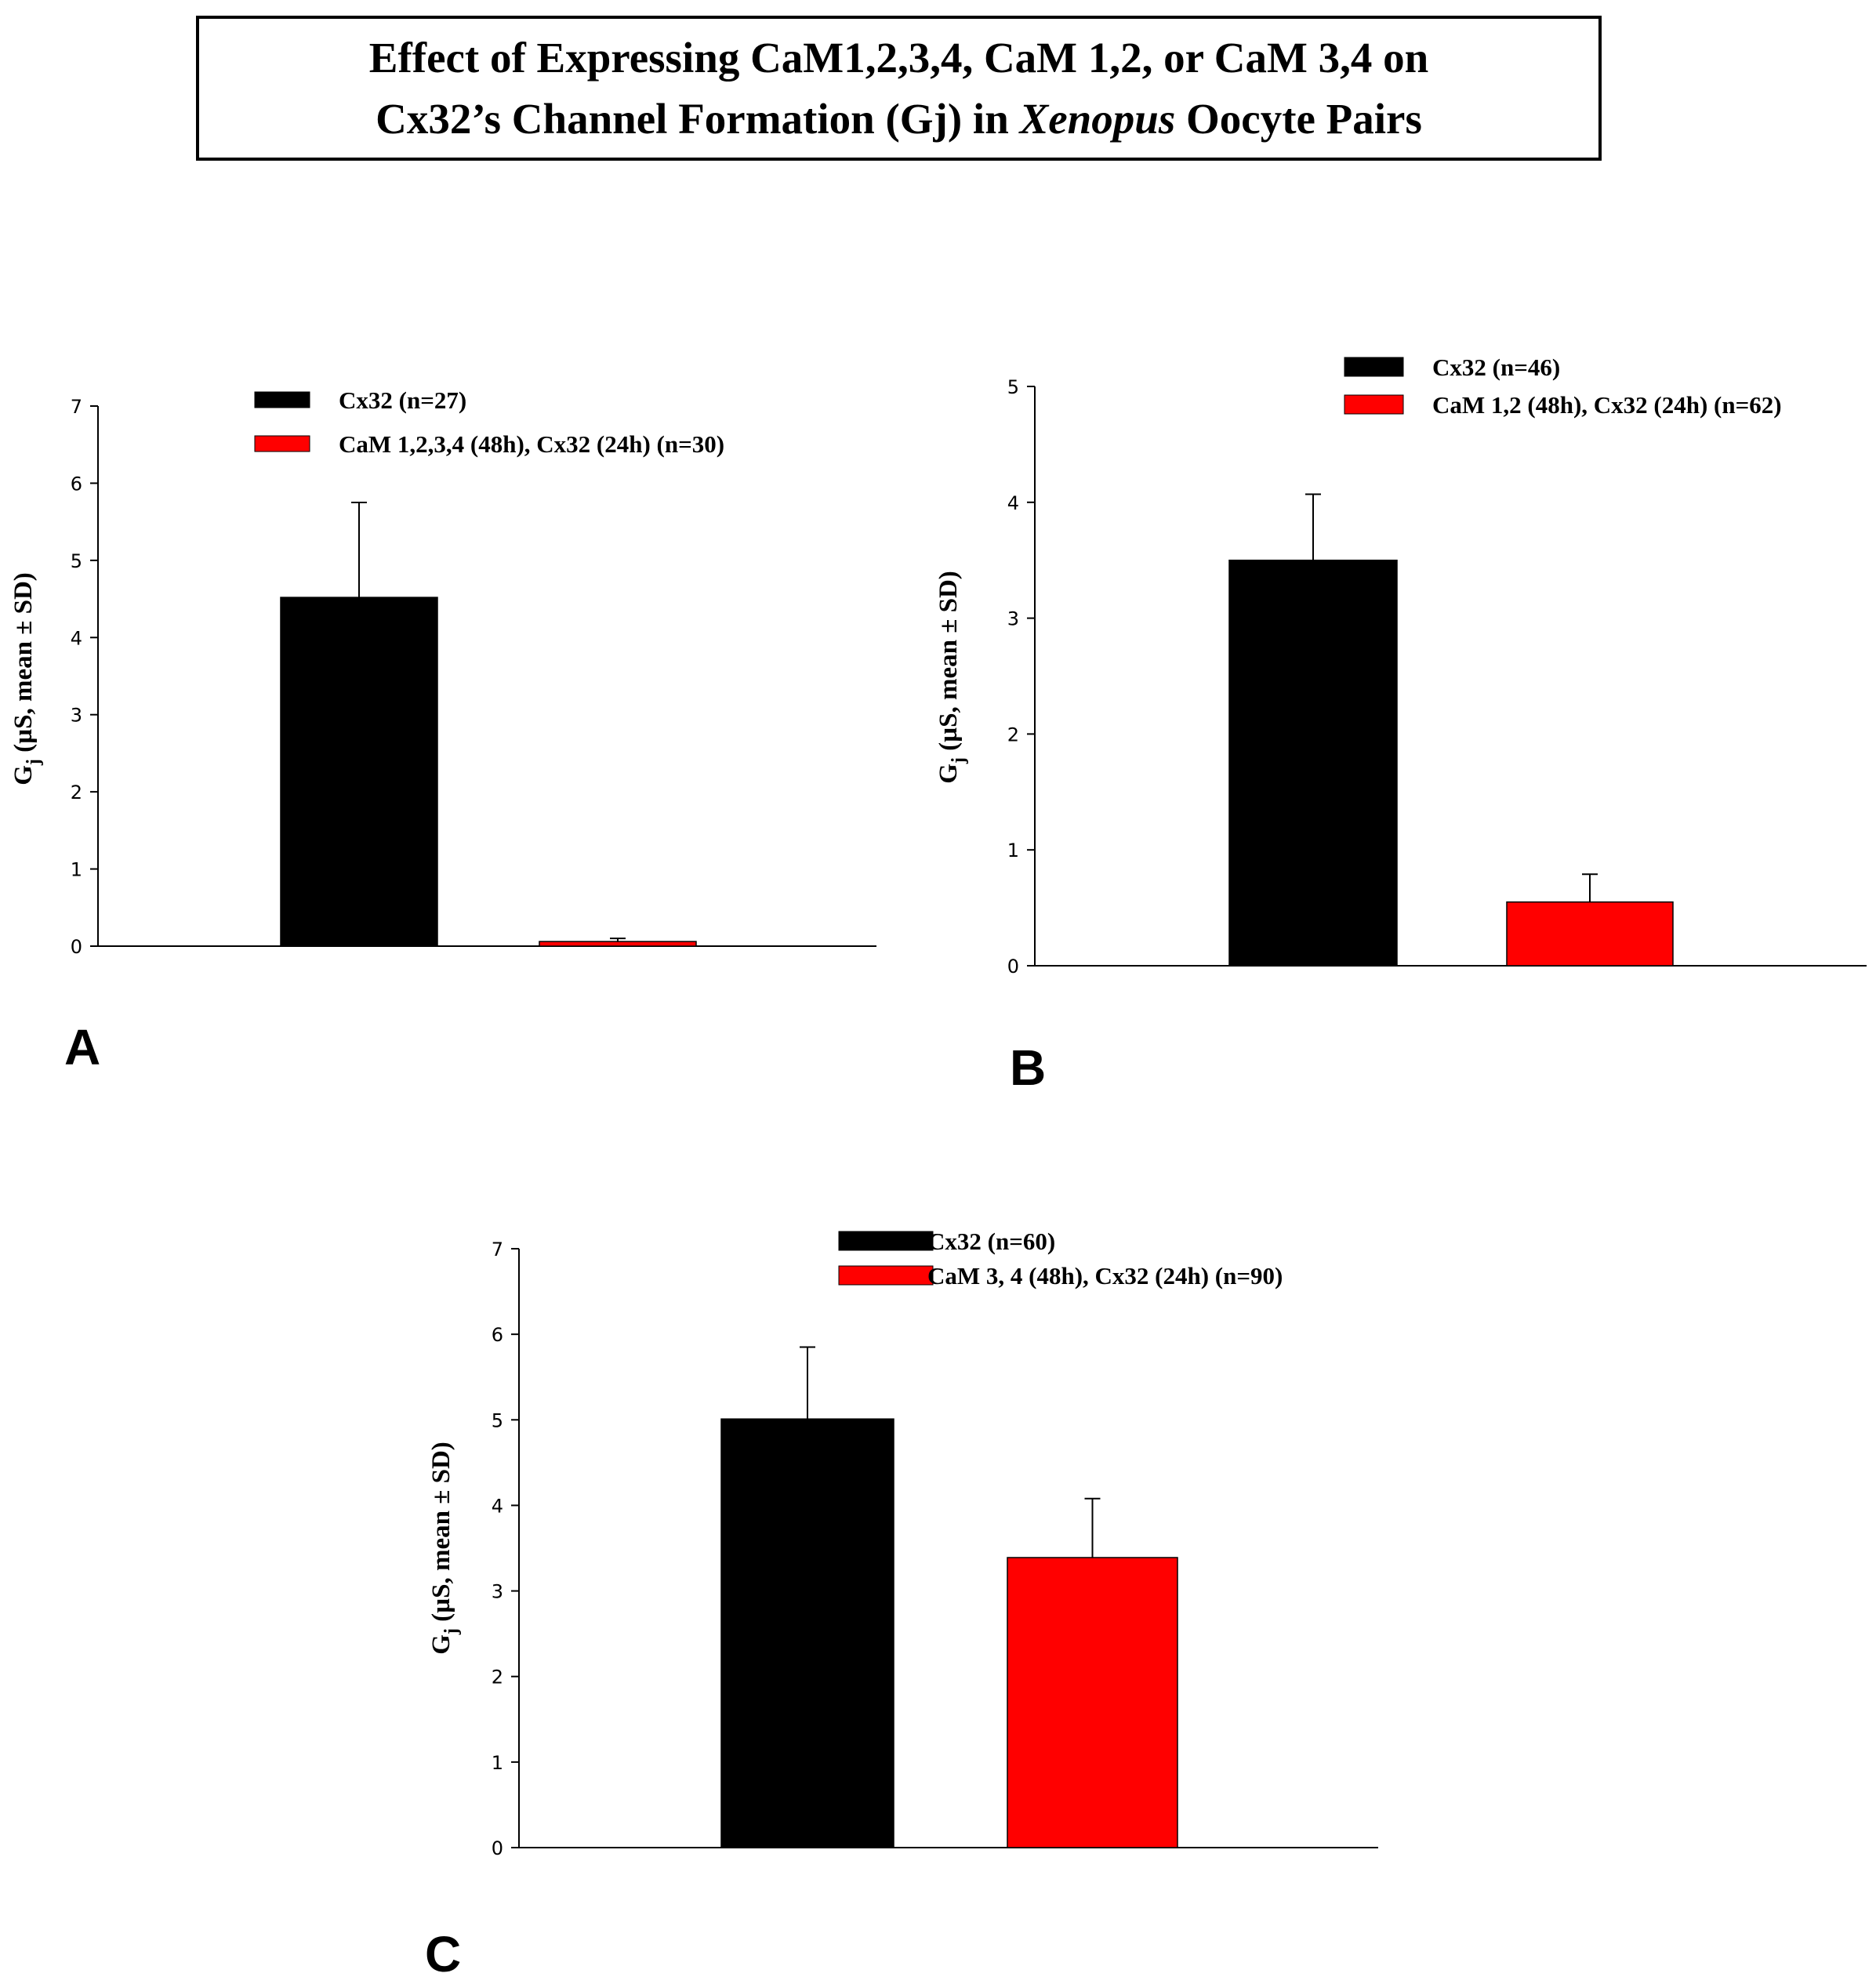 This screenshot has width=1876, height=1984. I want to click on panel-label: B, so click(1028, 1067).